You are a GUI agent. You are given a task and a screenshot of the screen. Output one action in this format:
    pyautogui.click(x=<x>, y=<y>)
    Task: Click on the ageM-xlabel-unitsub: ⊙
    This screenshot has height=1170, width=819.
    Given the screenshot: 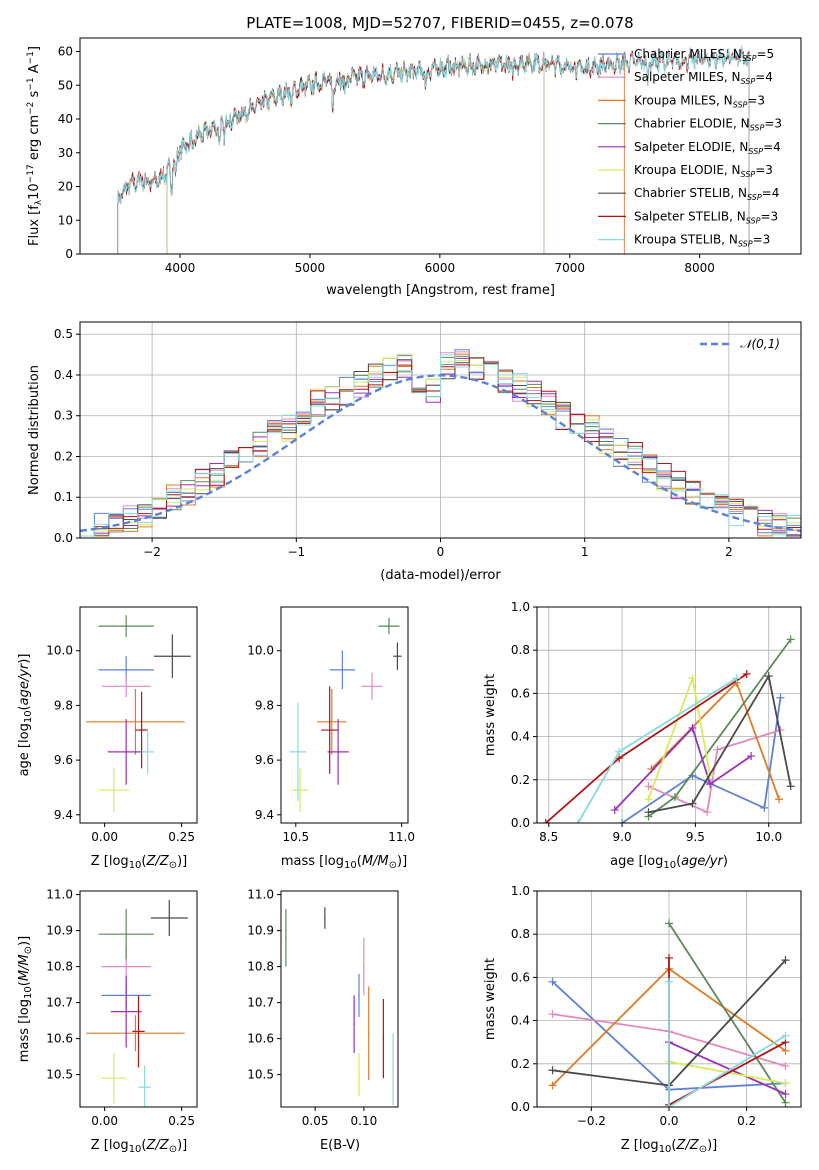 What is the action you would take?
    pyautogui.click(x=393, y=865)
    